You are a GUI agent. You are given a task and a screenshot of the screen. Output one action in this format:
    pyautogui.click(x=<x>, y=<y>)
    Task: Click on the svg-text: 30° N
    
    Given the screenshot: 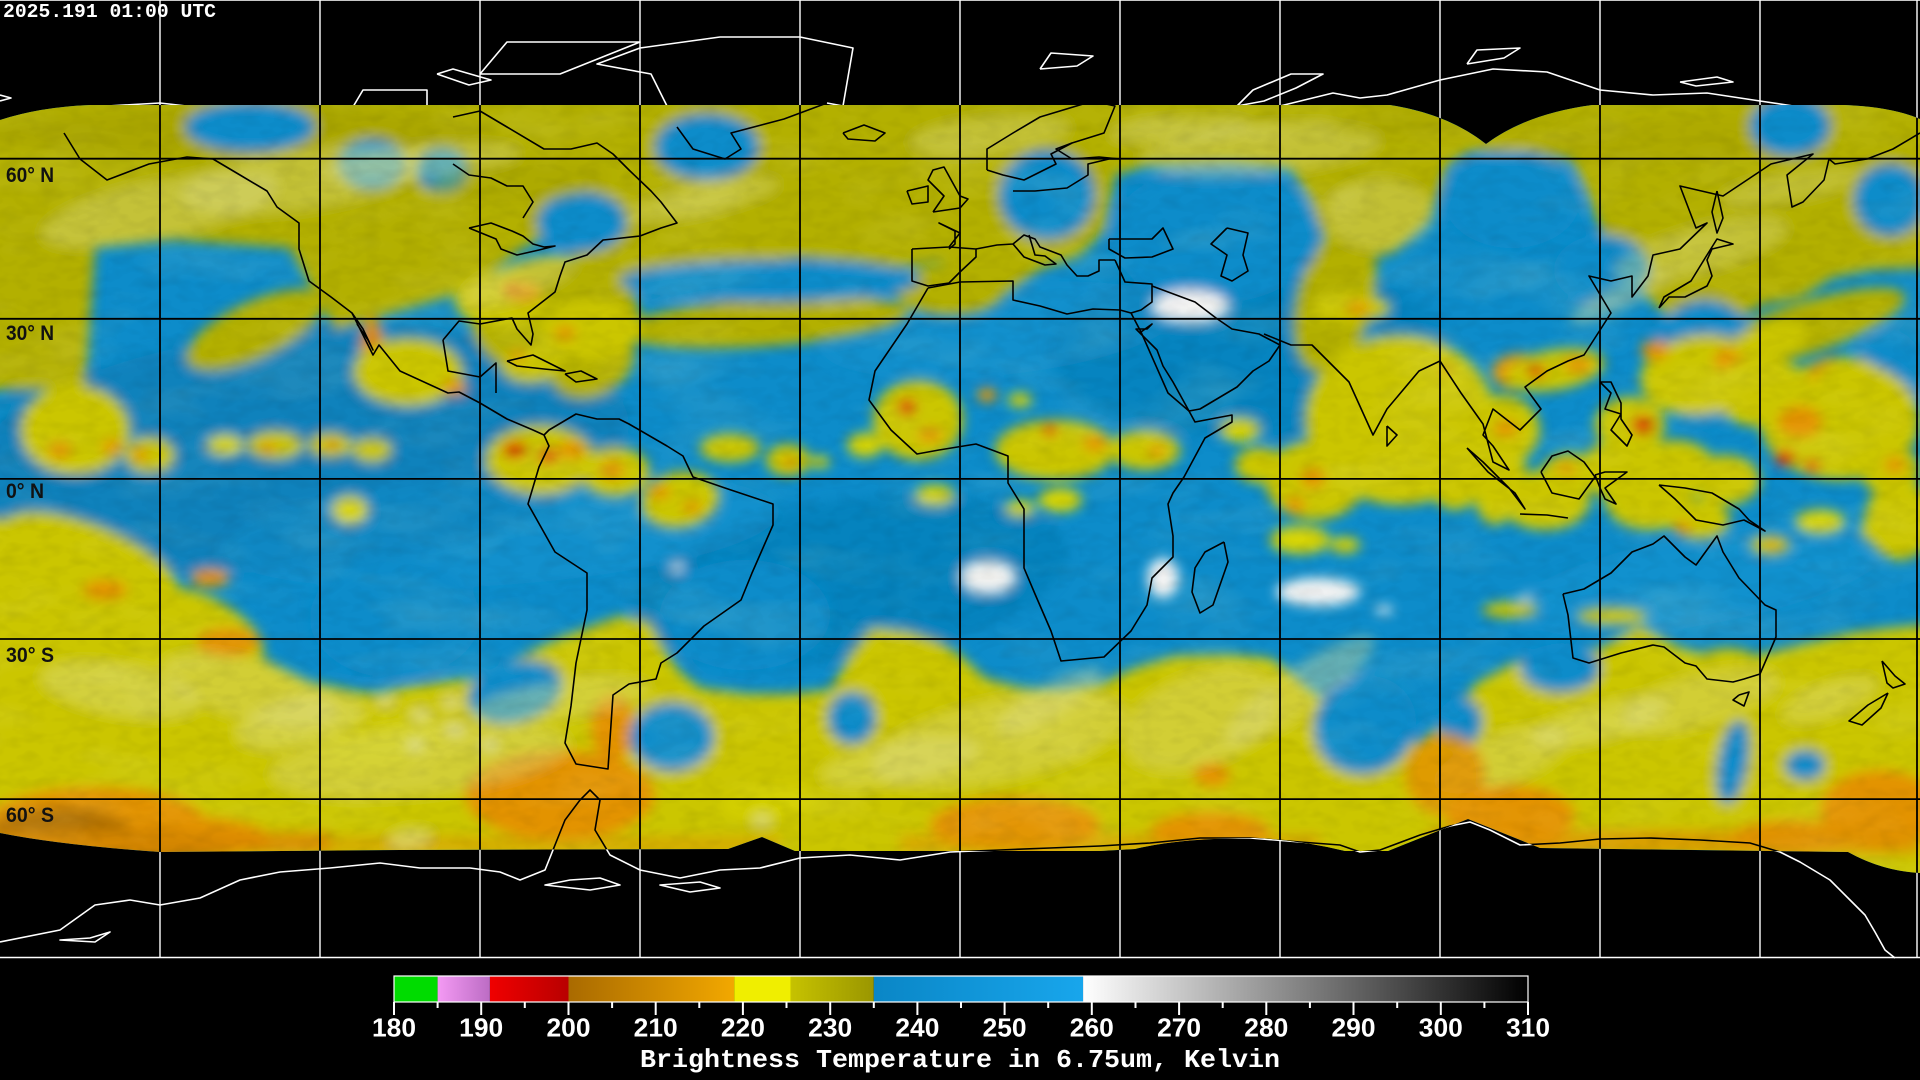 What is the action you would take?
    pyautogui.click(x=30, y=333)
    